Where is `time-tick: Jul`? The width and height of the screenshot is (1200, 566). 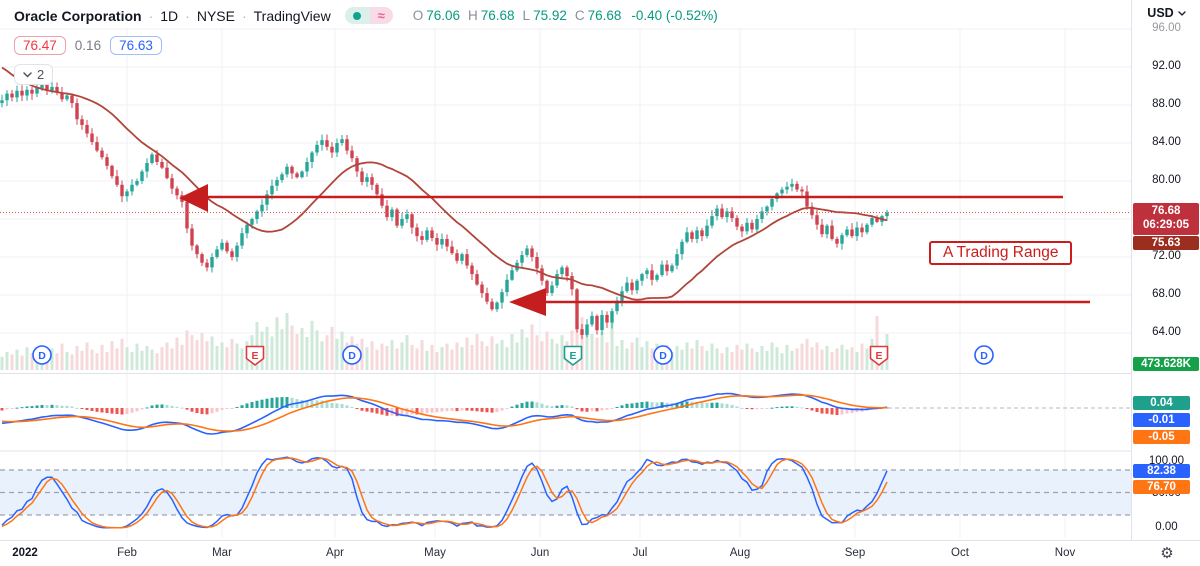 time-tick: Jul is located at coordinates (640, 553).